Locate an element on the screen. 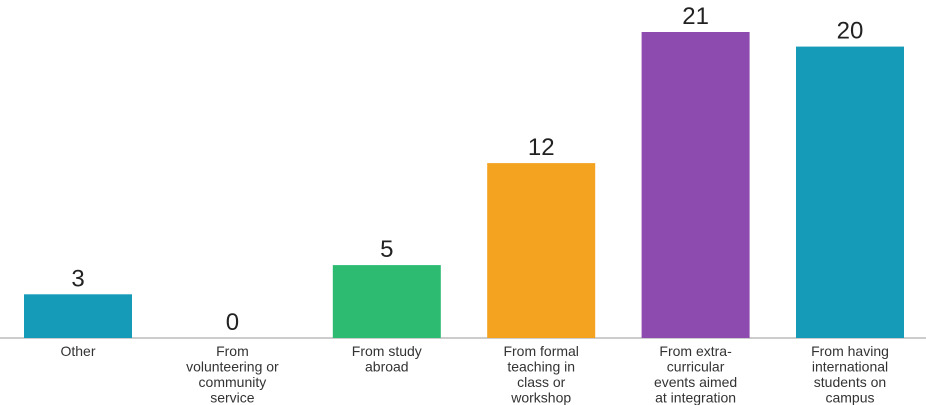  category-label-line: From study is located at coordinates (387, 351).